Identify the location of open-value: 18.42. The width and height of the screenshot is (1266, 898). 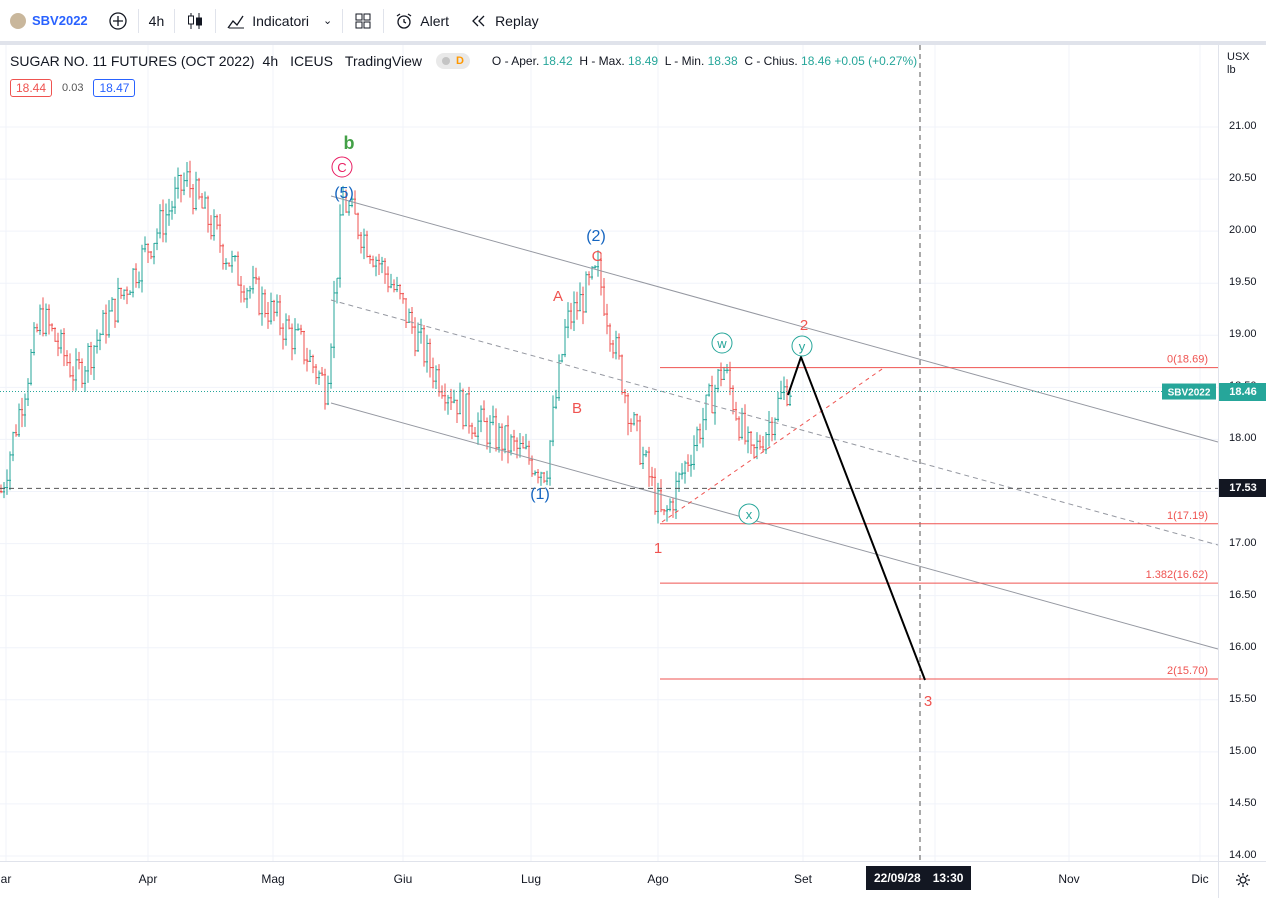
(557, 61).